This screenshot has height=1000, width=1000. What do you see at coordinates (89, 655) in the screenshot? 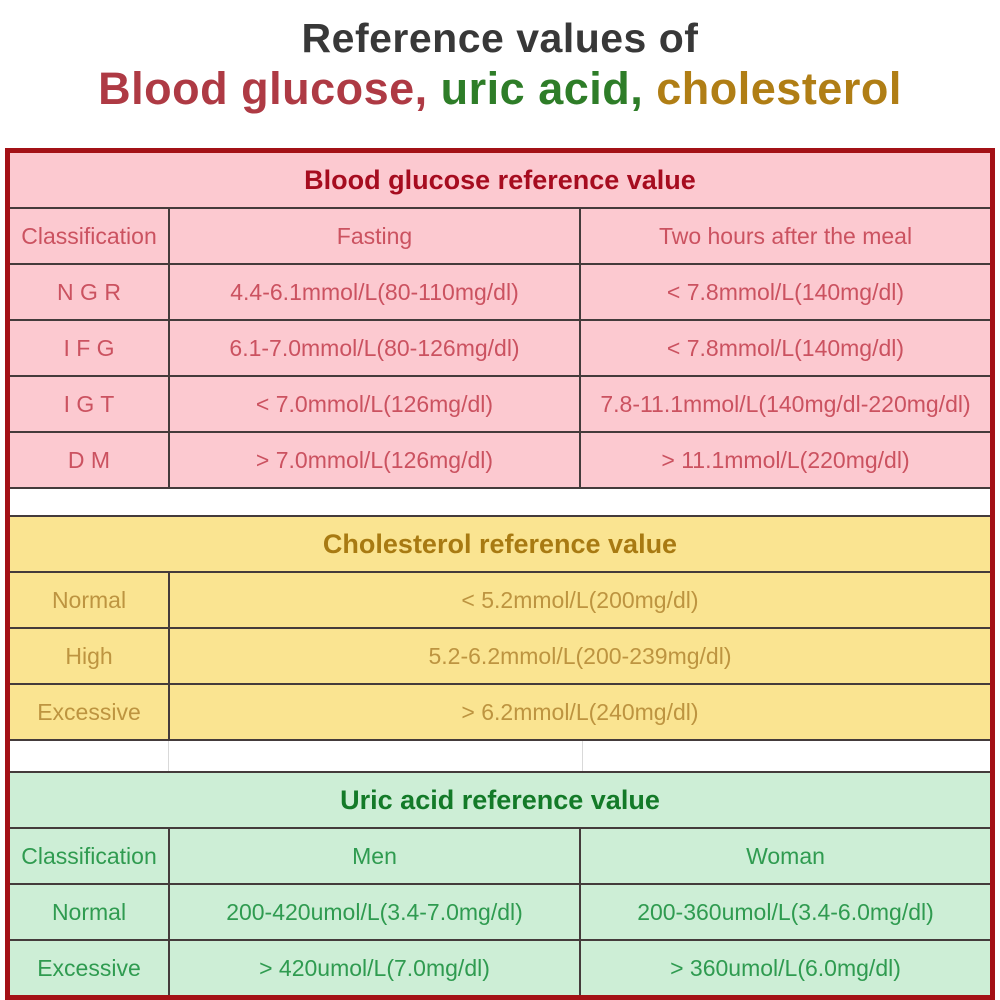
I see `table-cell: High` at bounding box center [89, 655].